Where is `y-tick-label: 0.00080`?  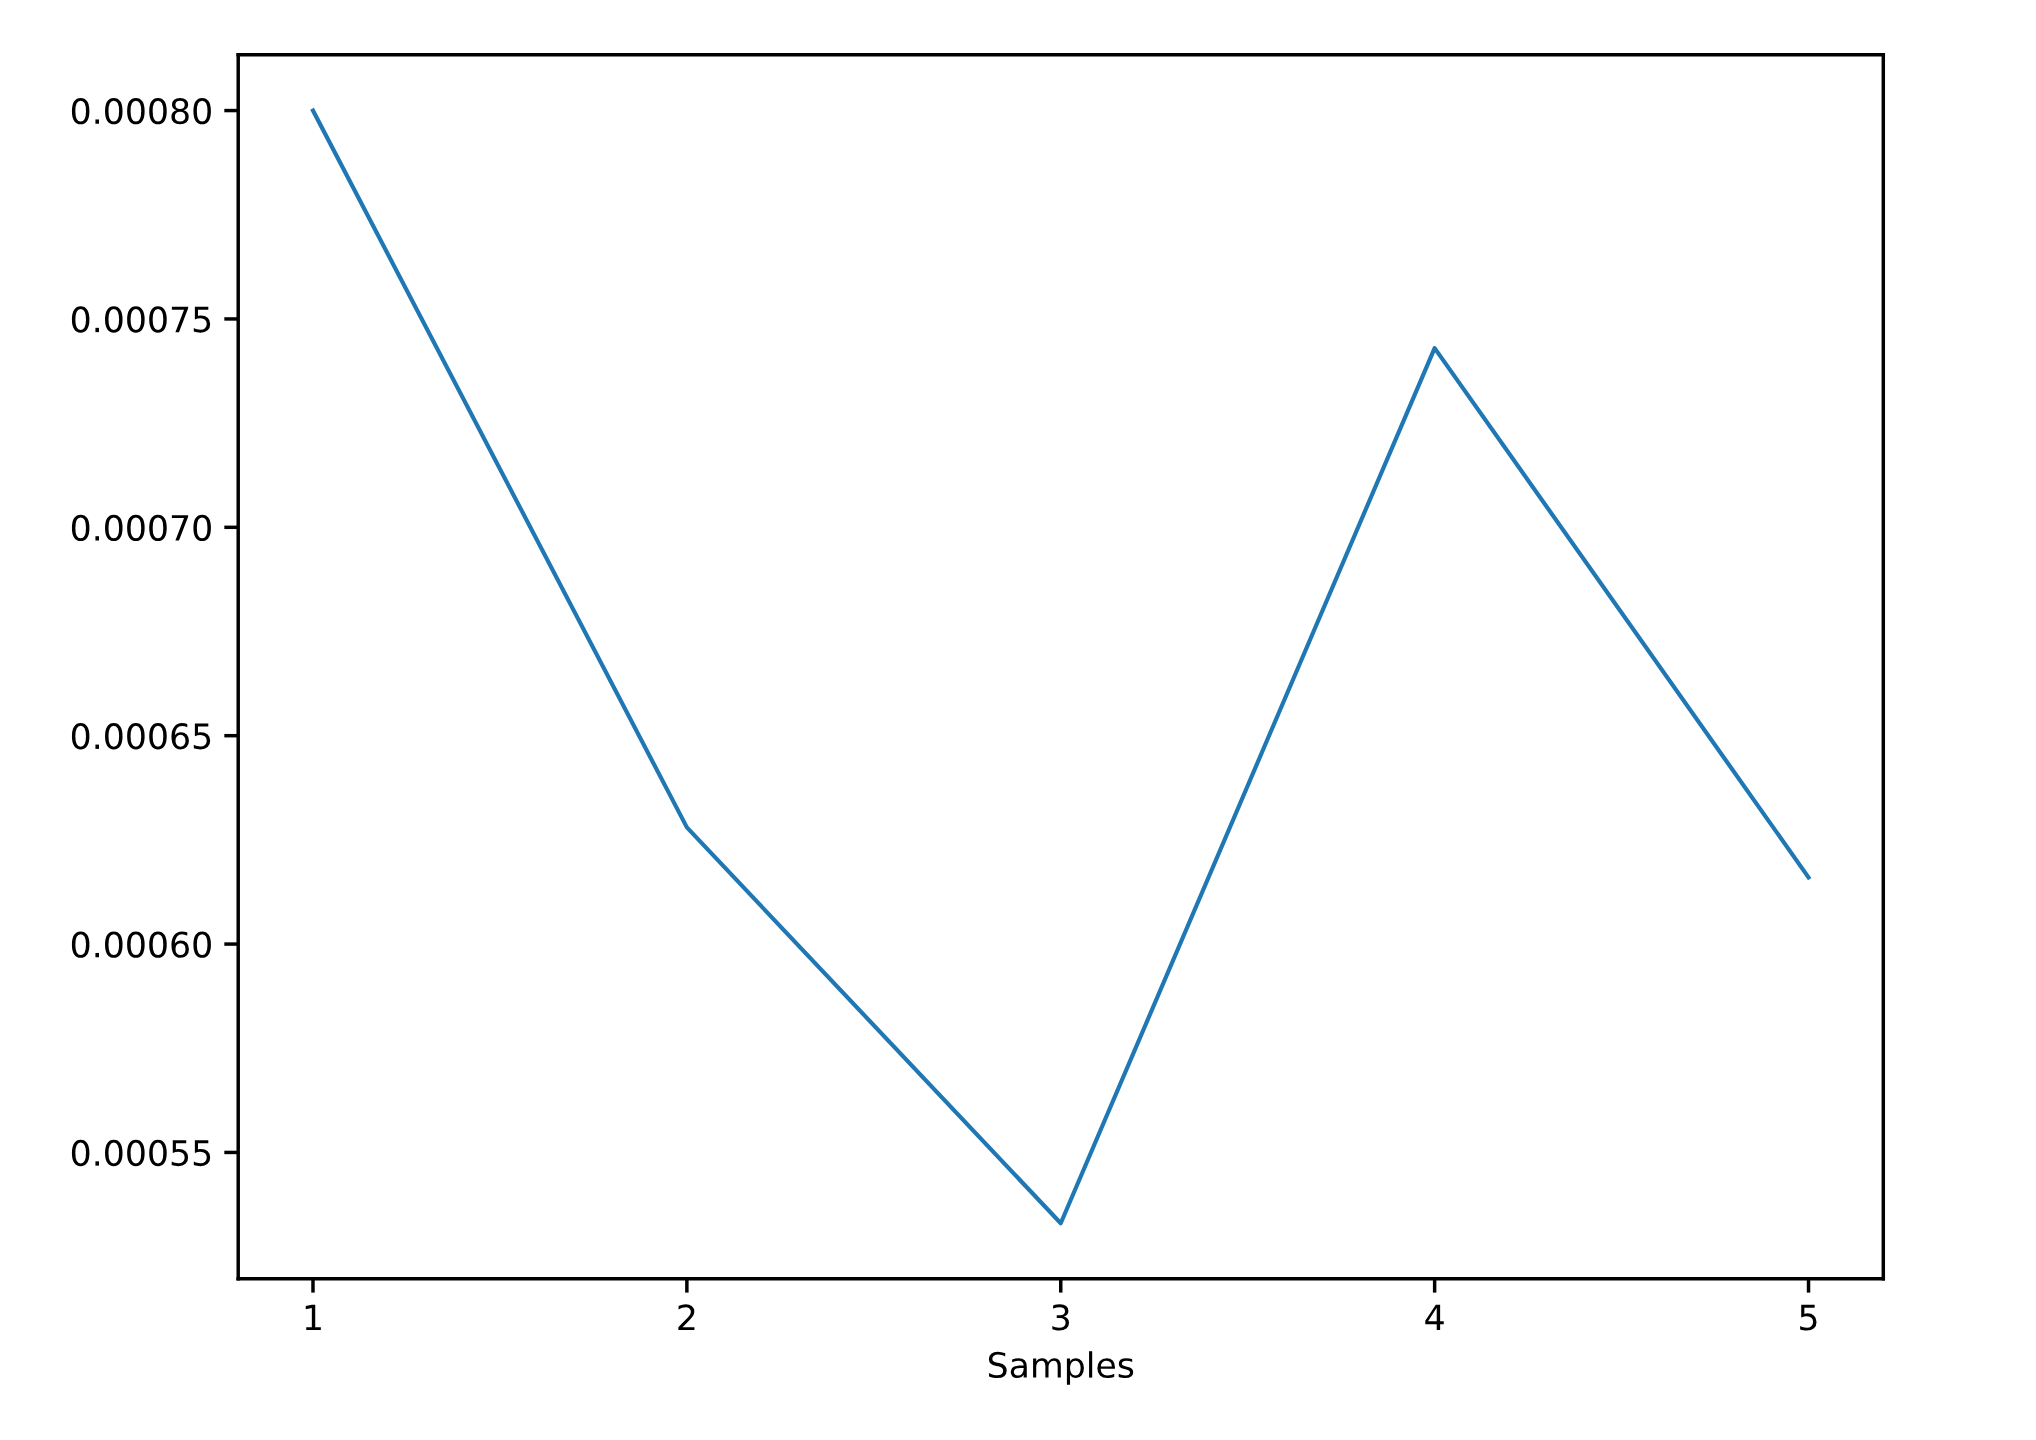 y-tick-label: 0.00080 is located at coordinates (141, 111).